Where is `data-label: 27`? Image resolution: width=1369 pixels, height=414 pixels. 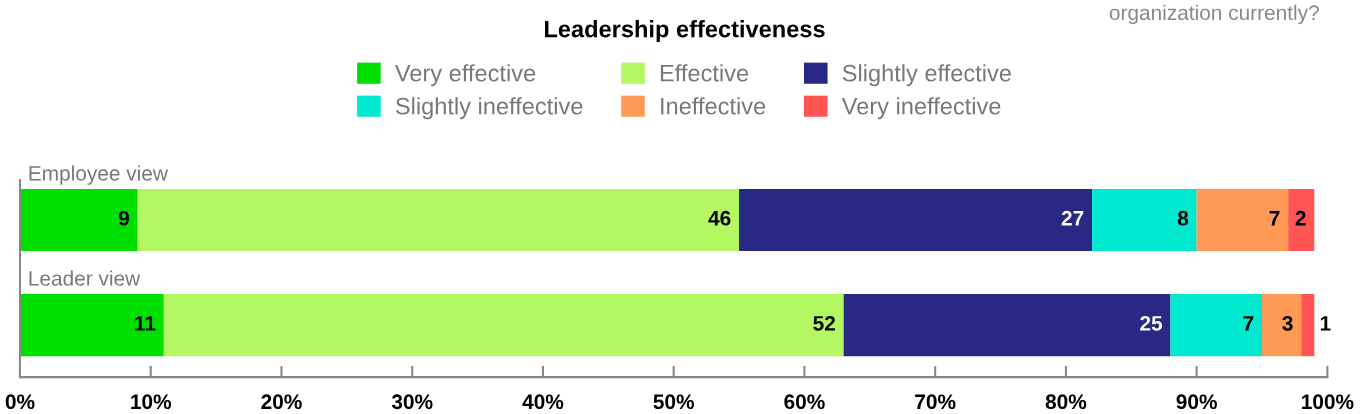
data-label: 27 is located at coordinates (1072, 218).